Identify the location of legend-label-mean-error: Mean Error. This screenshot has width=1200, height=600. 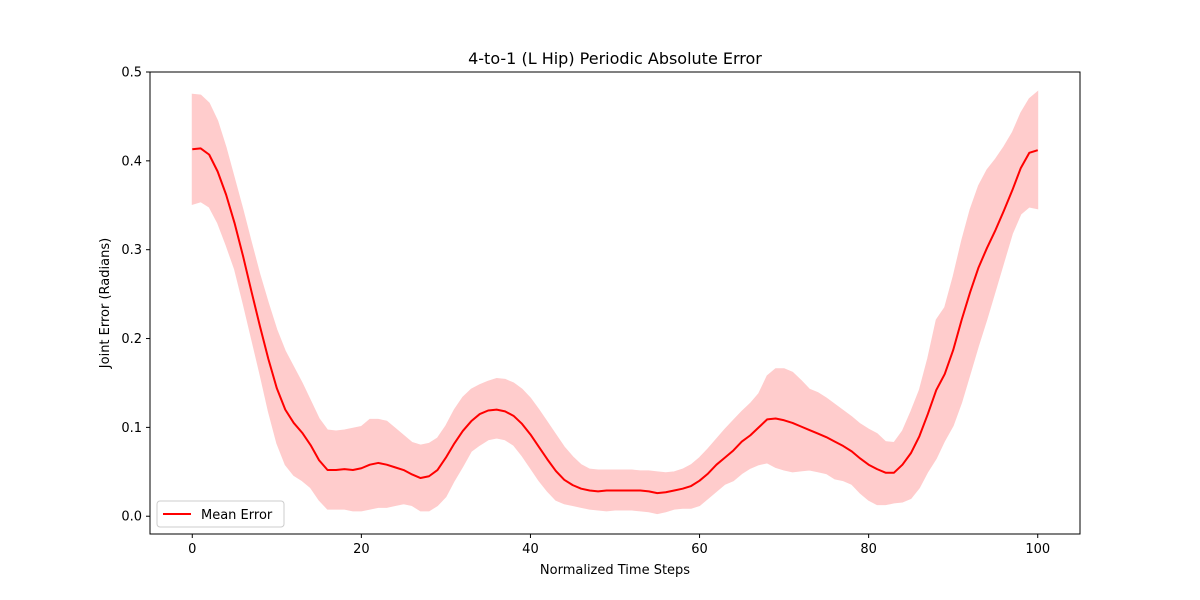
(237, 515).